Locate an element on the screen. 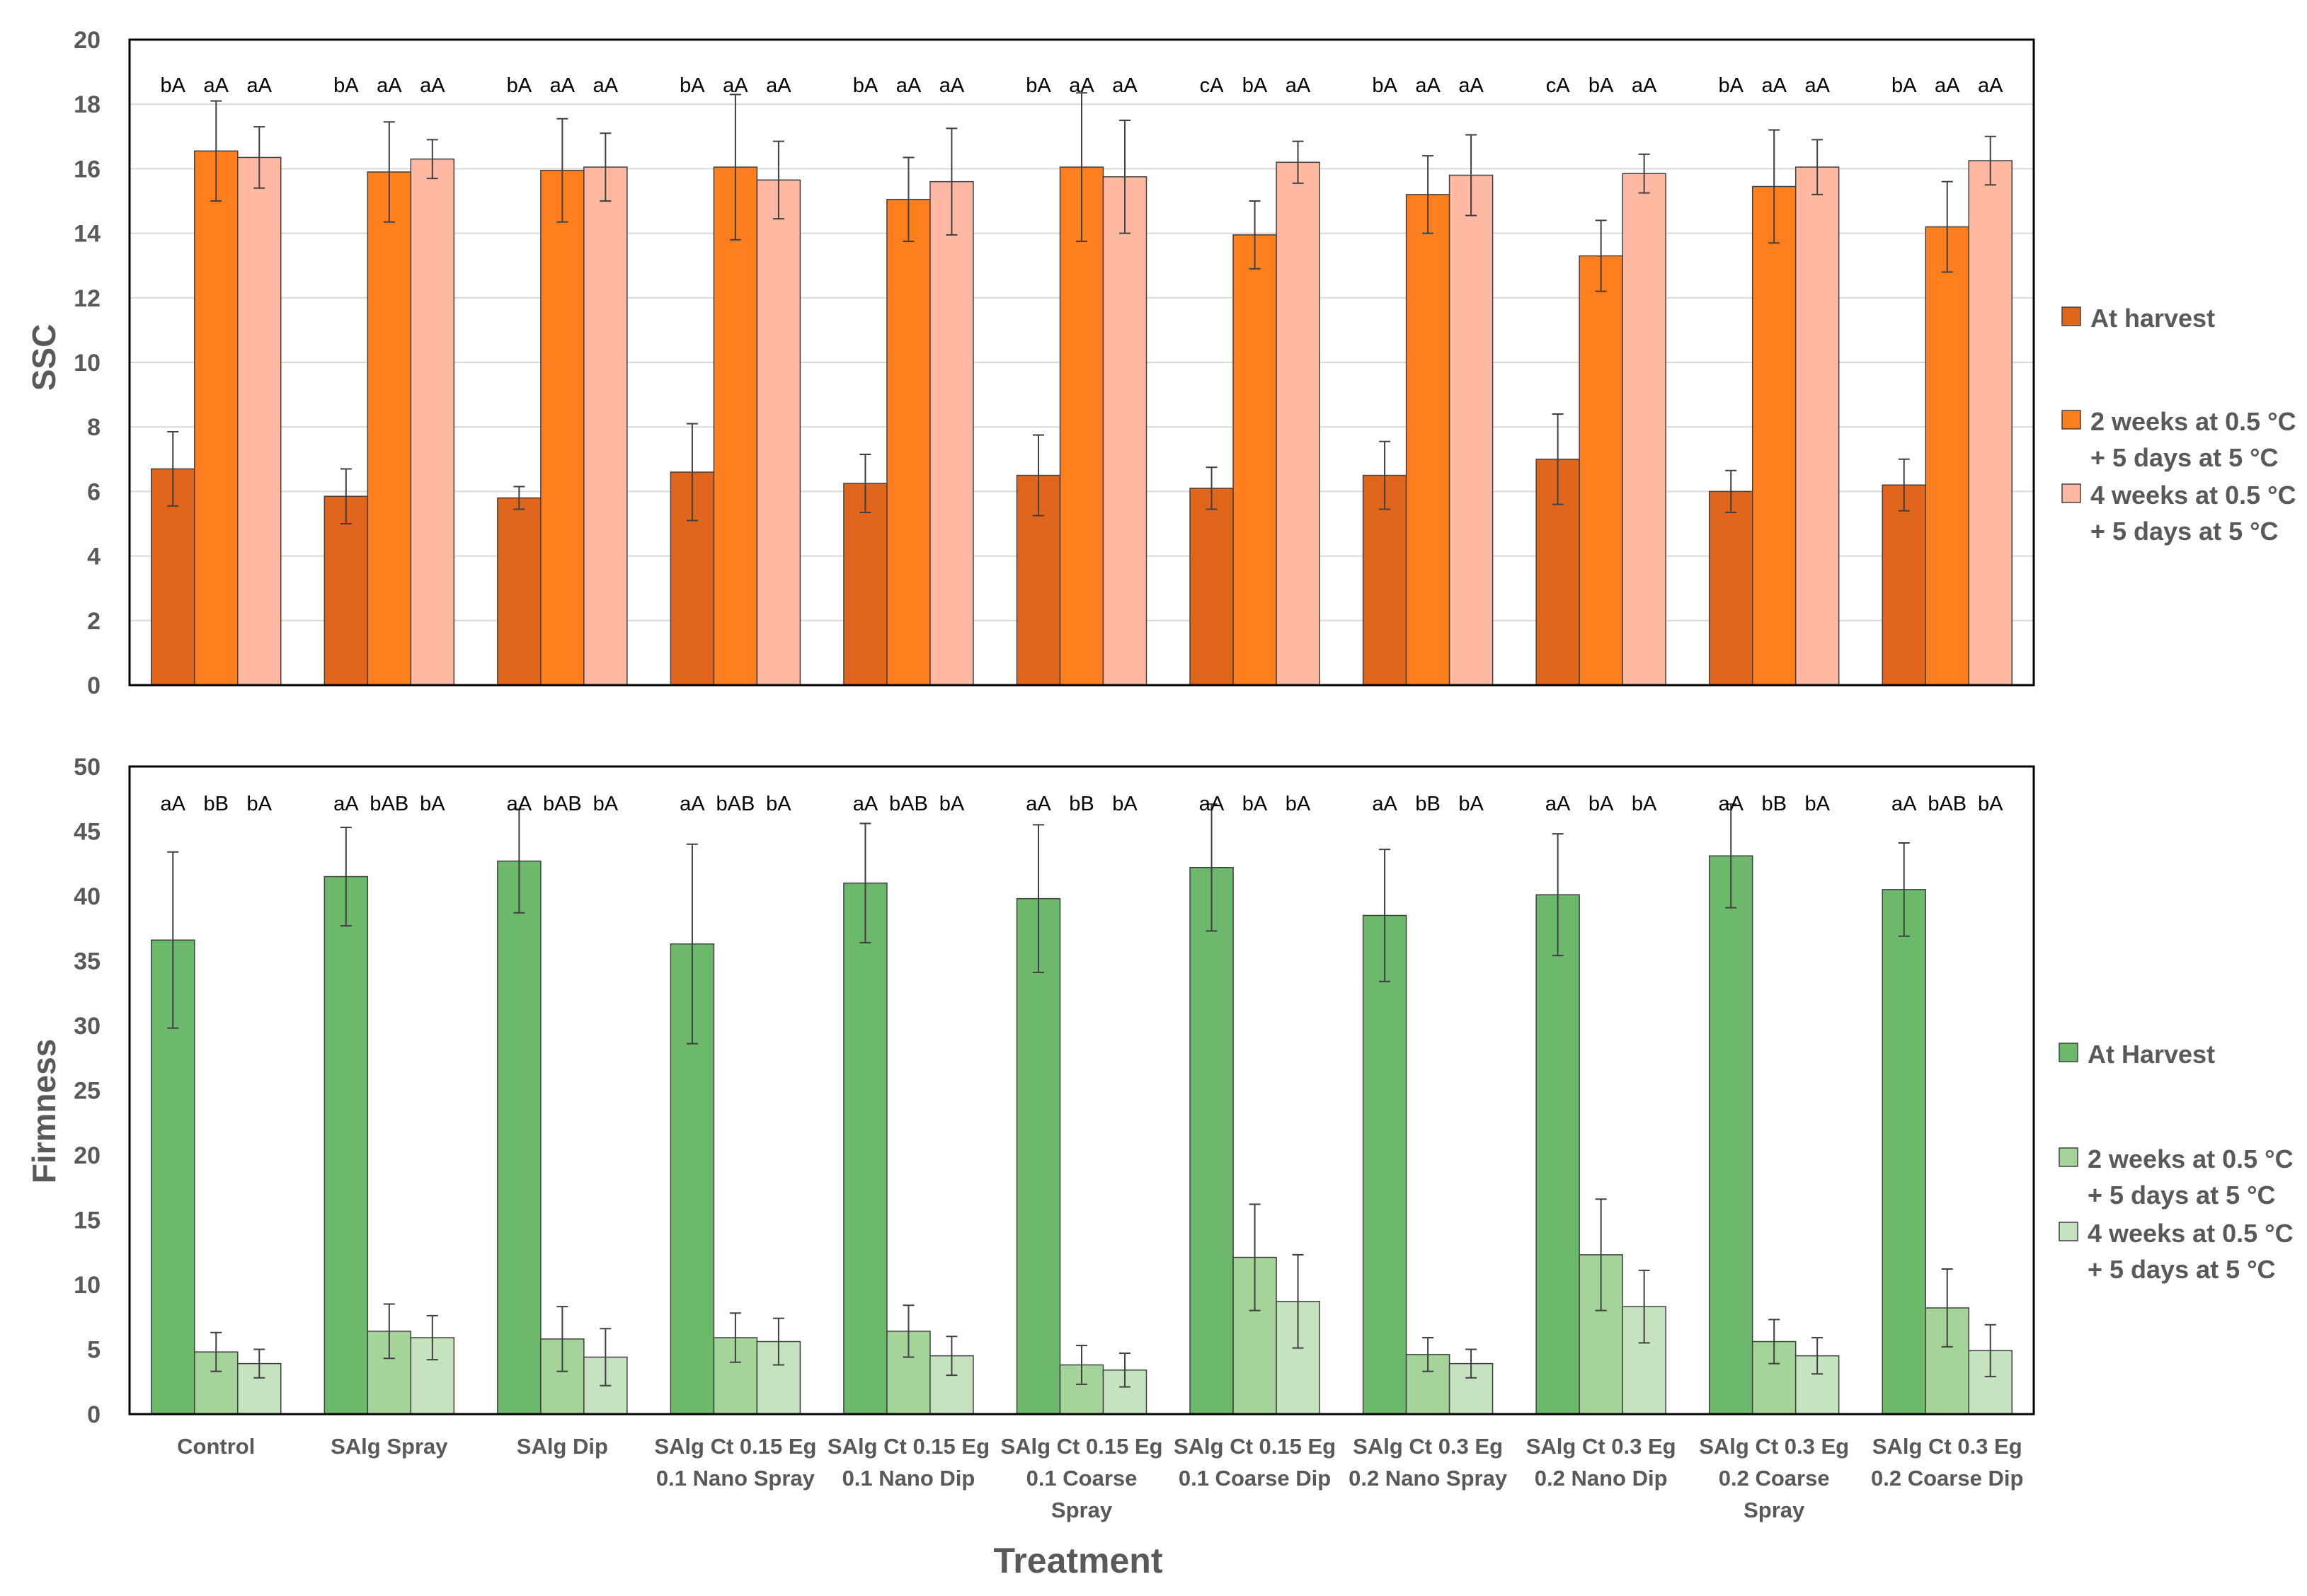 The image size is (2307, 1596). x-axis-title: Treatment is located at coordinates (1078, 1560).